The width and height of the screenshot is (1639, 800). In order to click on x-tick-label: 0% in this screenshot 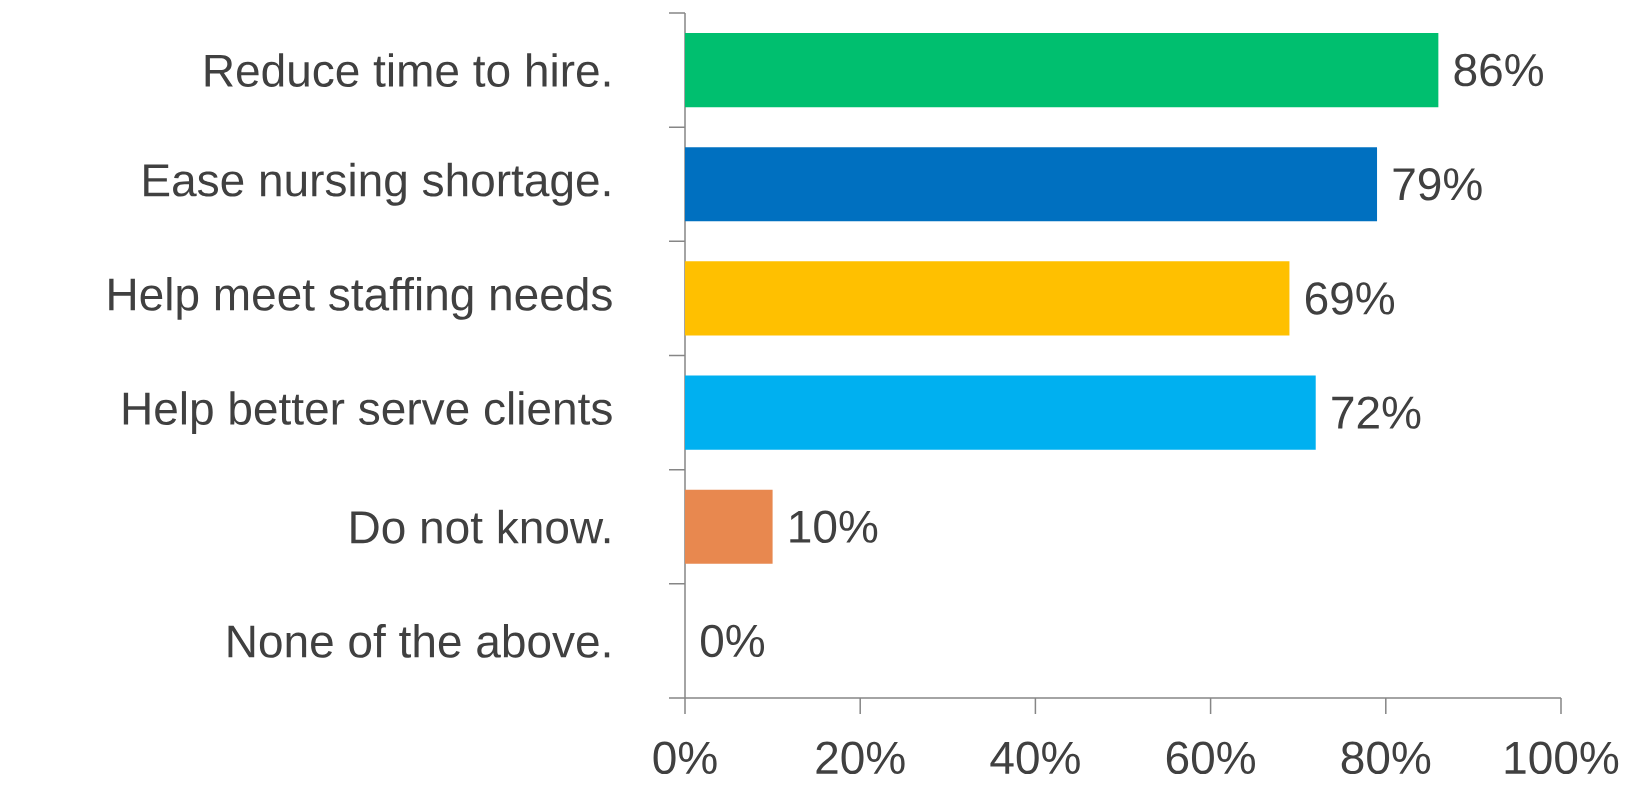, I will do `click(685, 758)`.